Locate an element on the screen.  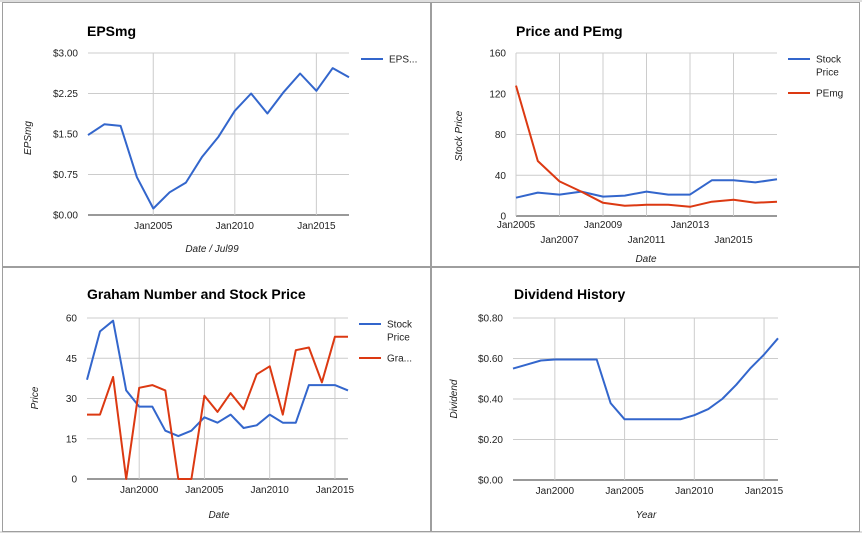
y-tick-label: $1.50 is located at coordinates (65, 135).